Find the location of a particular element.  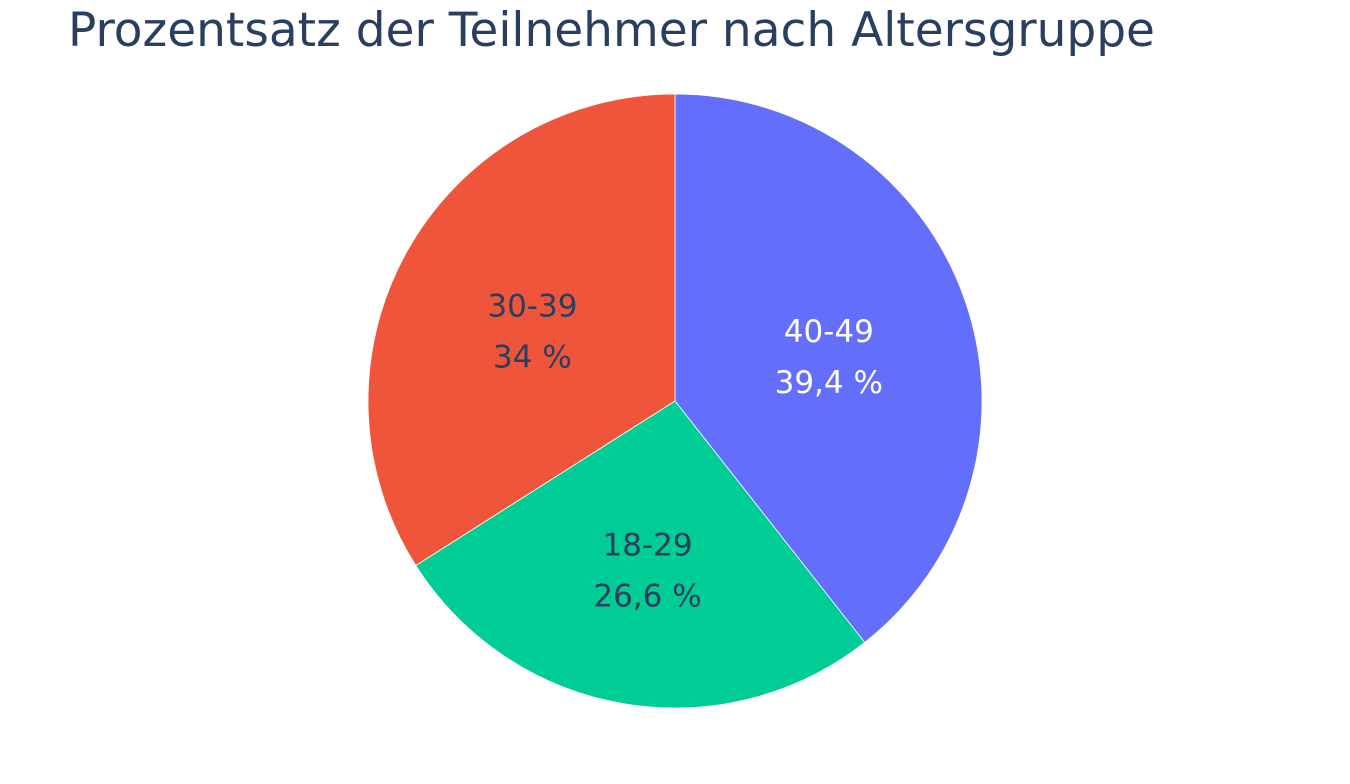

pie-labels: 40-49 39,4 % 18-29 26,6 % 30-39 34 % is located at coordinates (685, 452).